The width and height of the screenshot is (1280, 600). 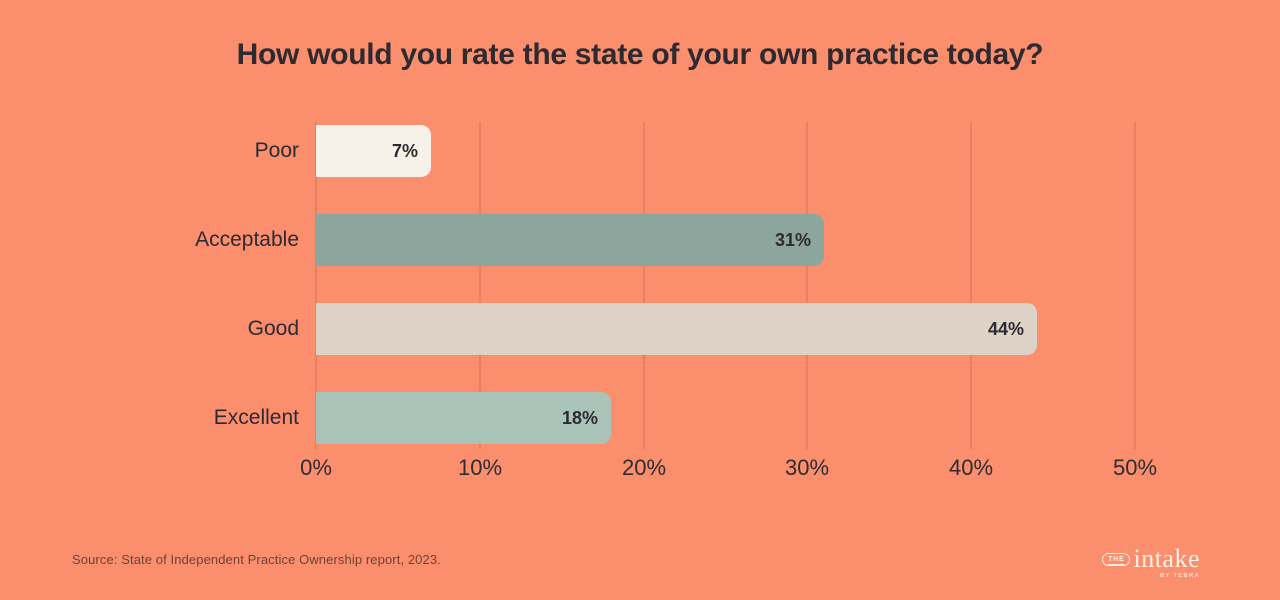 What do you see at coordinates (1166, 558) in the screenshot?
I see `logo-wordmark: intake` at bounding box center [1166, 558].